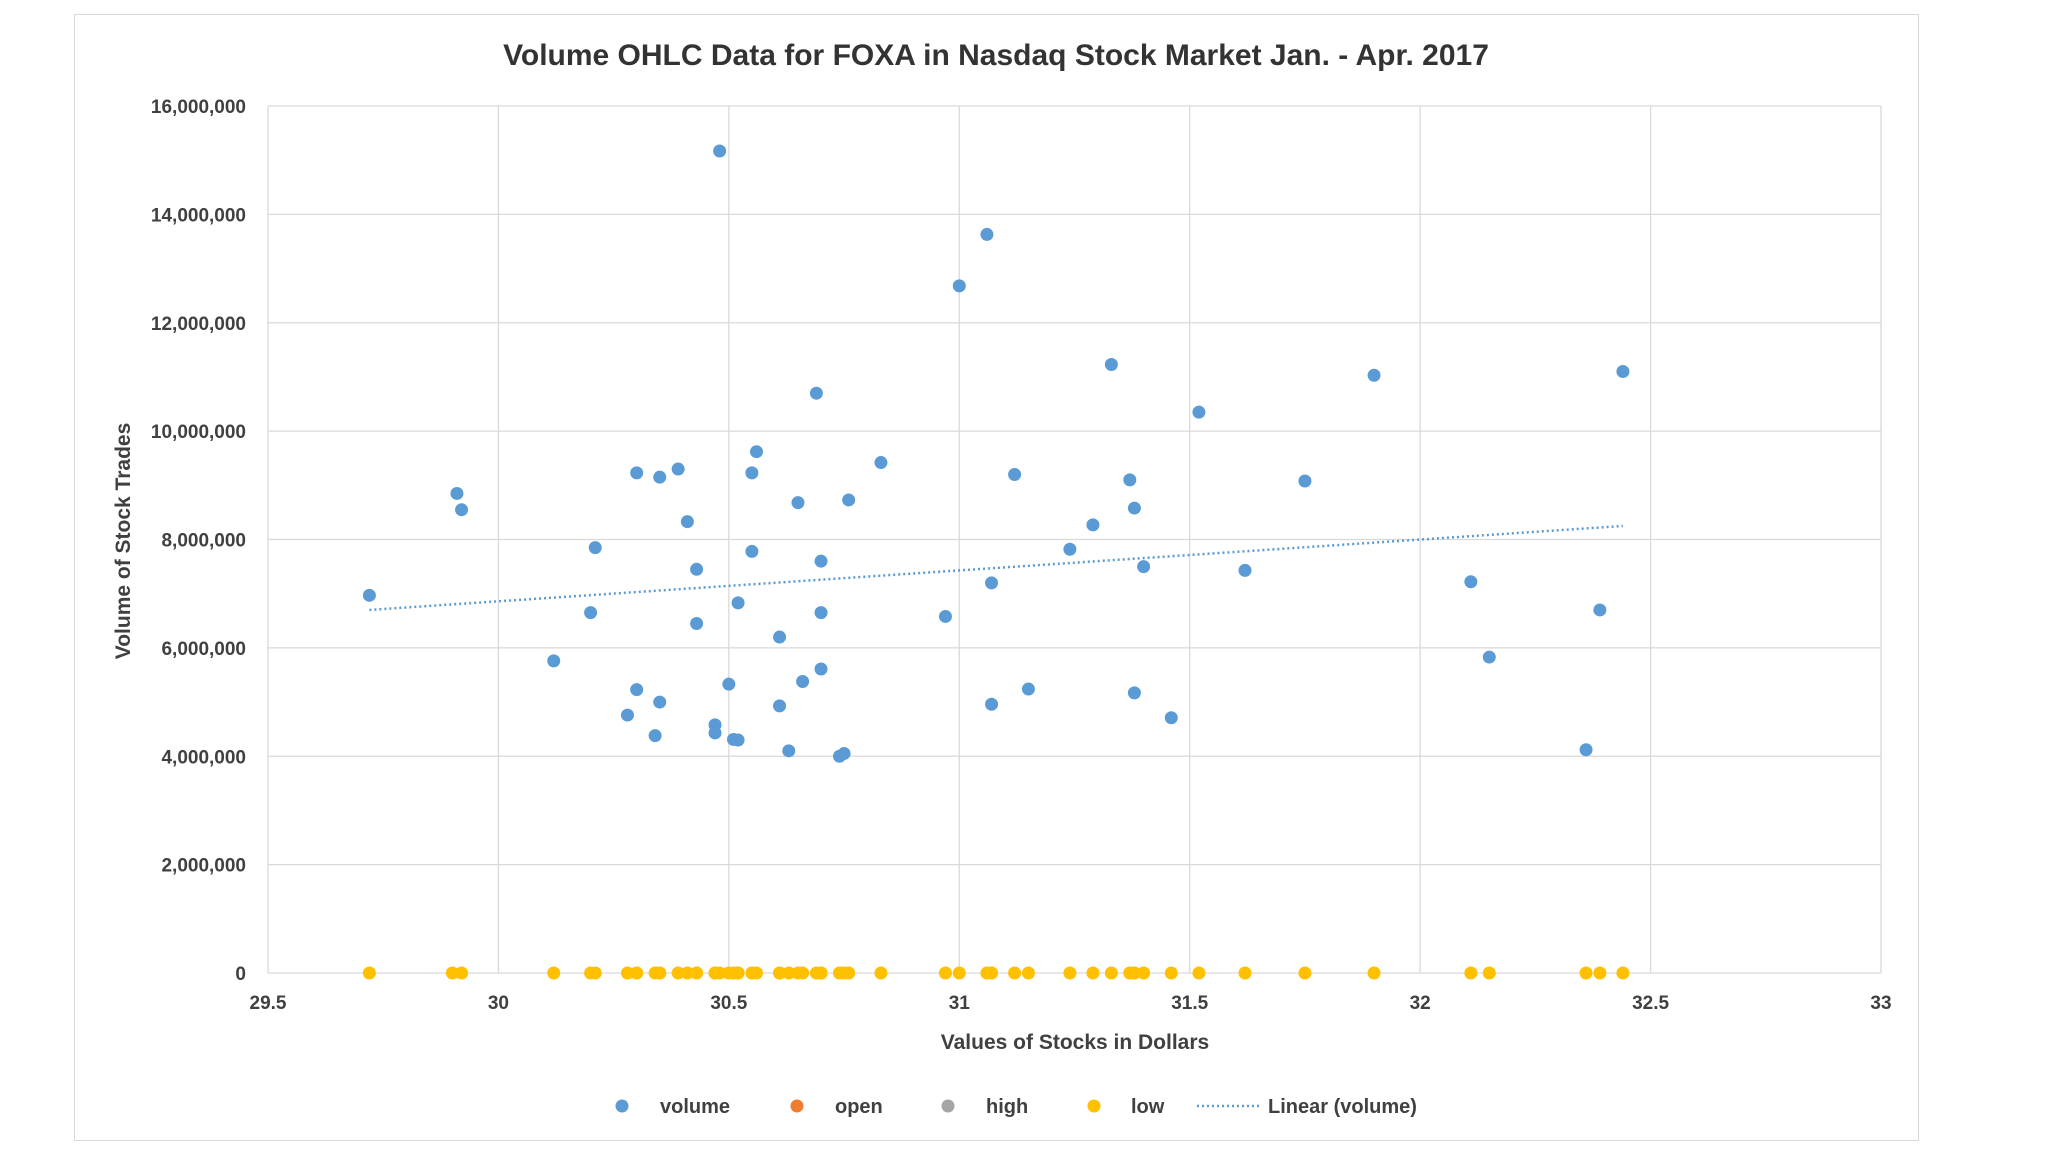 Image resolution: width=2048 pixels, height=1152 pixels. What do you see at coordinates (198, 107) in the screenshot?
I see `y-tick-label: 16,000,000` at bounding box center [198, 107].